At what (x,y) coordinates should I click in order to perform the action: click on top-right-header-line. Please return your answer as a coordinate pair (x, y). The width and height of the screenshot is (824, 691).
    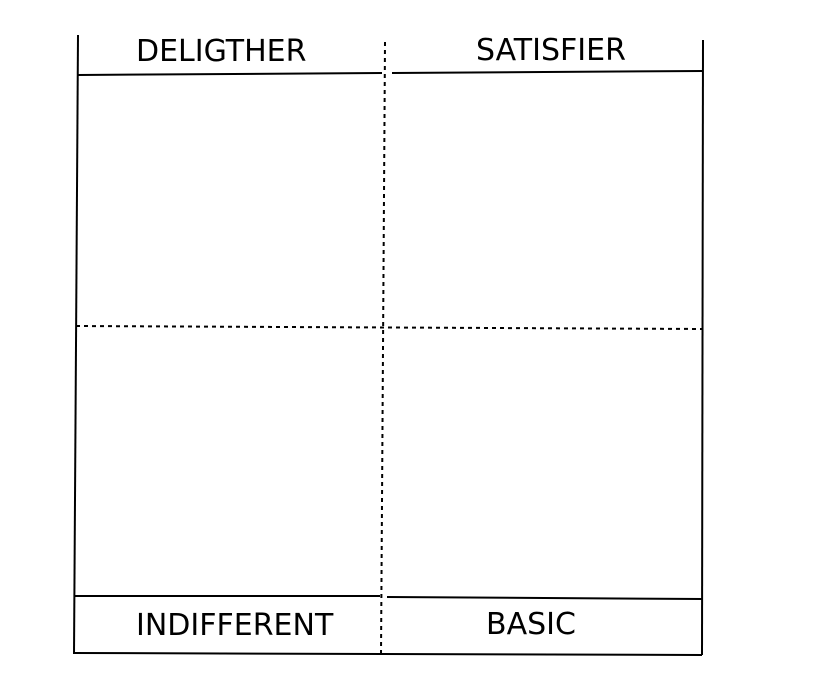
    Looking at the image, I should click on (547, 72).